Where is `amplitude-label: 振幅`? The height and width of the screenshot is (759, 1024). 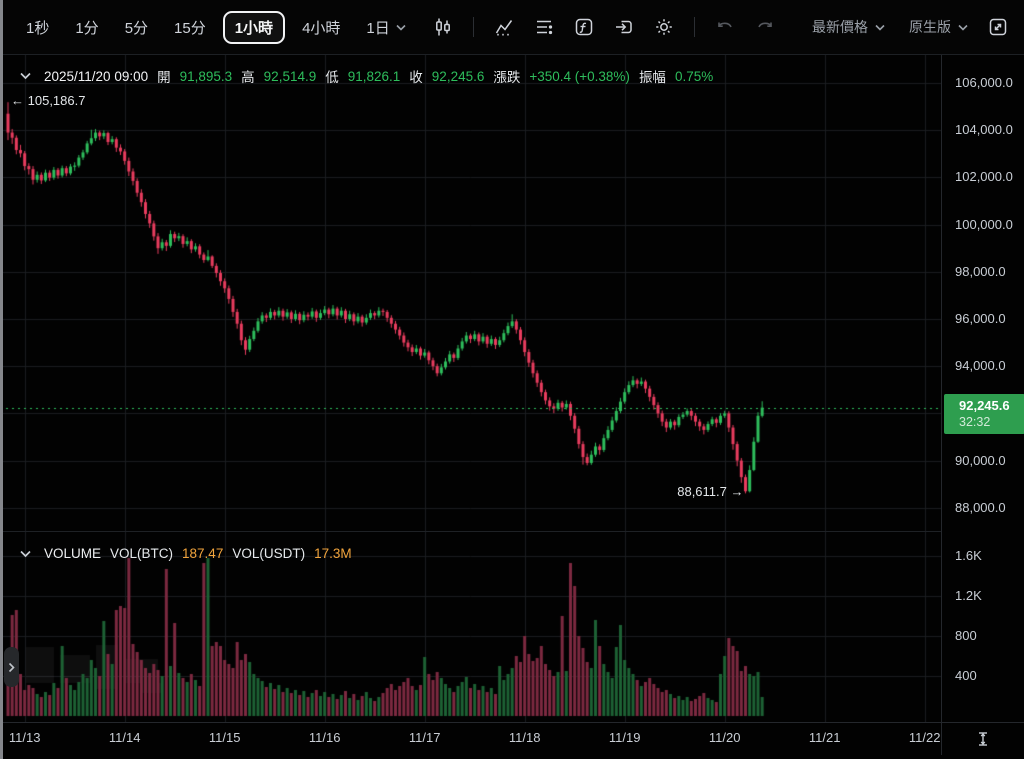
amplitude-label: 振幅 is located at coordinates (652, 77).